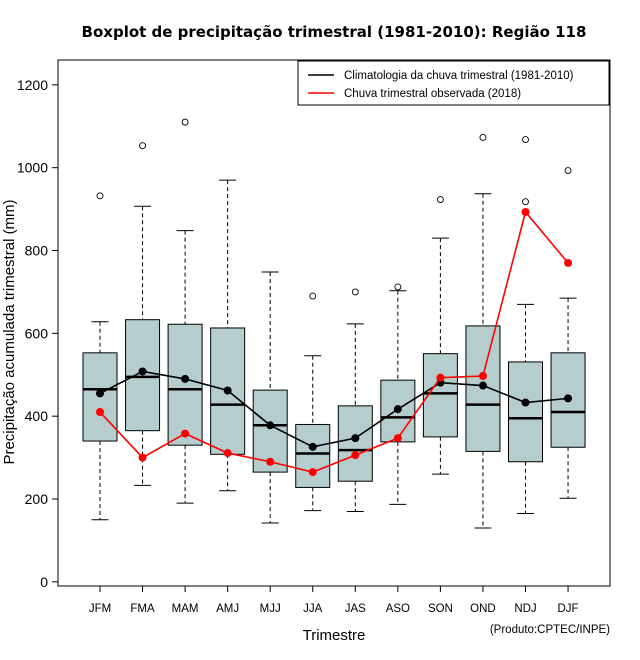 Image resolution: width=640 pixels, height=660 pixels. What do you see at coordinates (440, 335) in the screenshot?
I see `boxplot-SON` at bounding box center [440, 335].